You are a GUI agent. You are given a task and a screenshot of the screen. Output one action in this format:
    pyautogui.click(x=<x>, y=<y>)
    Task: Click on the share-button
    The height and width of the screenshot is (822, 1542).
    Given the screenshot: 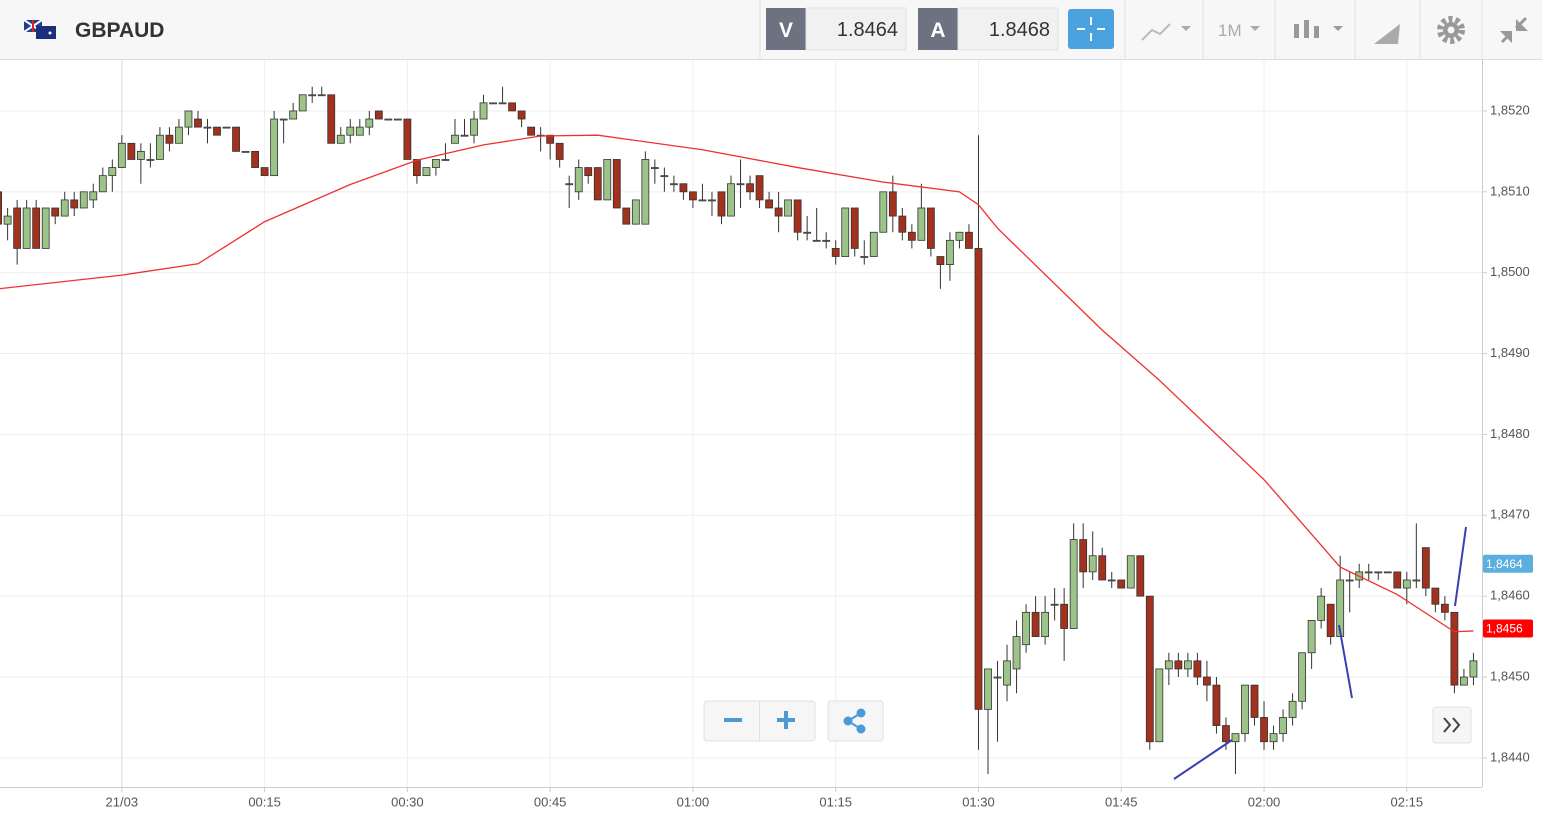 What is the action you would take?
    pyautogui.click(x=854, y=721)
    